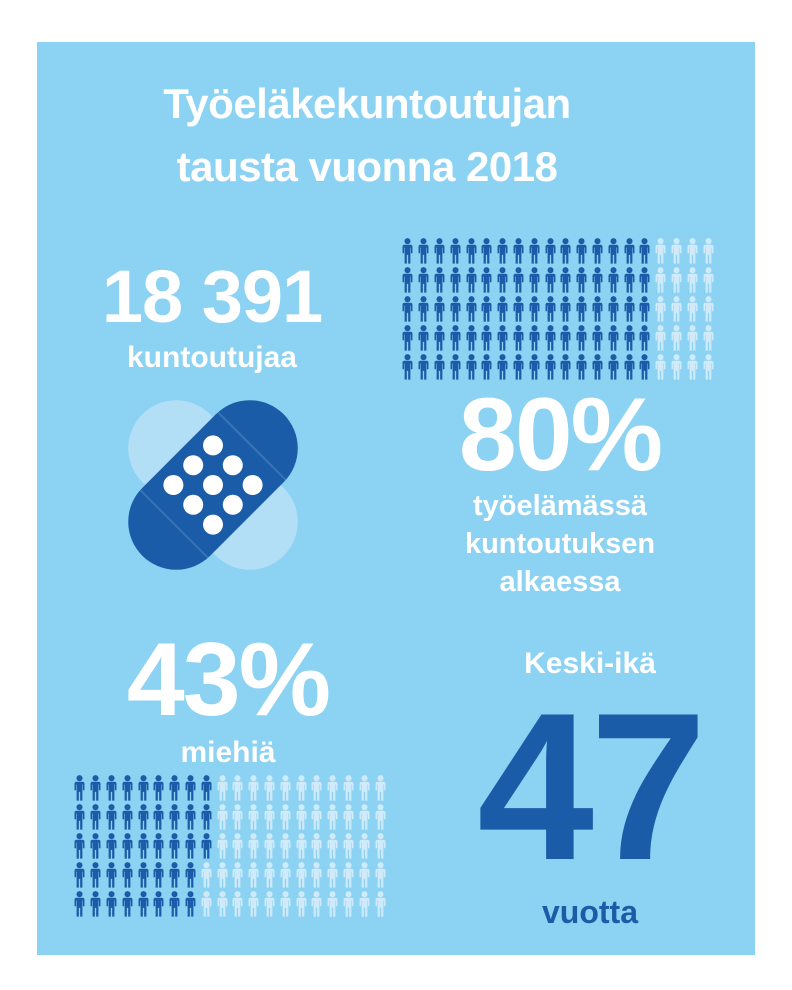 This screenshot has width=792, height=990. What do you see at coordinates (213, 485) in the screenshot?
I see `bandaid-strip-dark` at bounding box center [213, 485].